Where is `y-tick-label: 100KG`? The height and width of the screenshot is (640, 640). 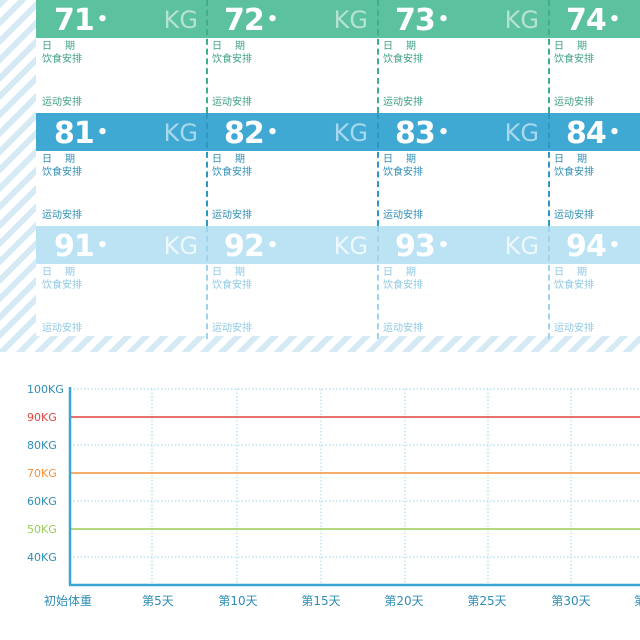
y-tick-label: 100KG is located at coordinates (45, 389).